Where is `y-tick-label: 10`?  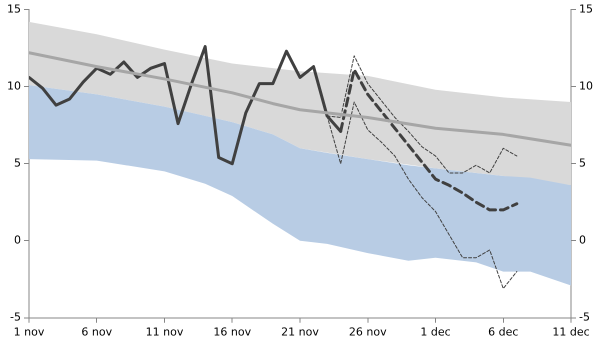 y-tick-label: 10 is located at coordinates (13, 86).